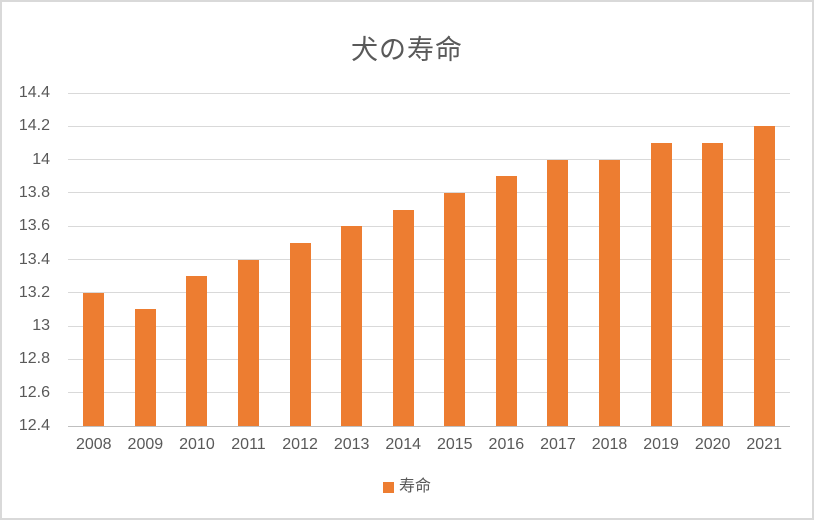  Describe the element at coordinates (34, 292) in the screenshot. I see `y-axis-tick-label: 13.2` at that location.